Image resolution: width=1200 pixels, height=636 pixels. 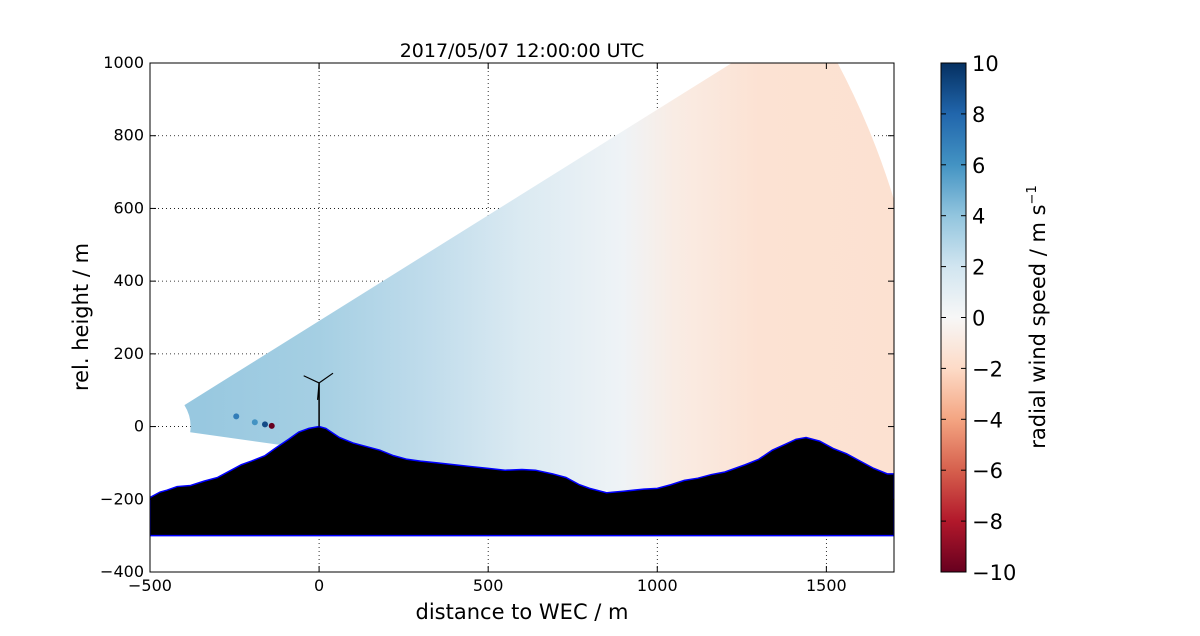 I want to click on y-axis-label: rel. height / m, so click(x=81, y=317).